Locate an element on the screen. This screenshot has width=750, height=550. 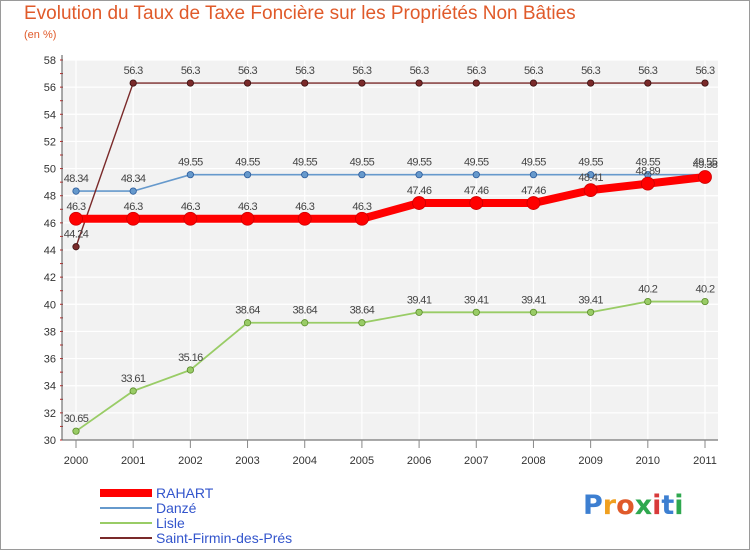
x-tick-label: 2007 is located at coordinates (476, 461).